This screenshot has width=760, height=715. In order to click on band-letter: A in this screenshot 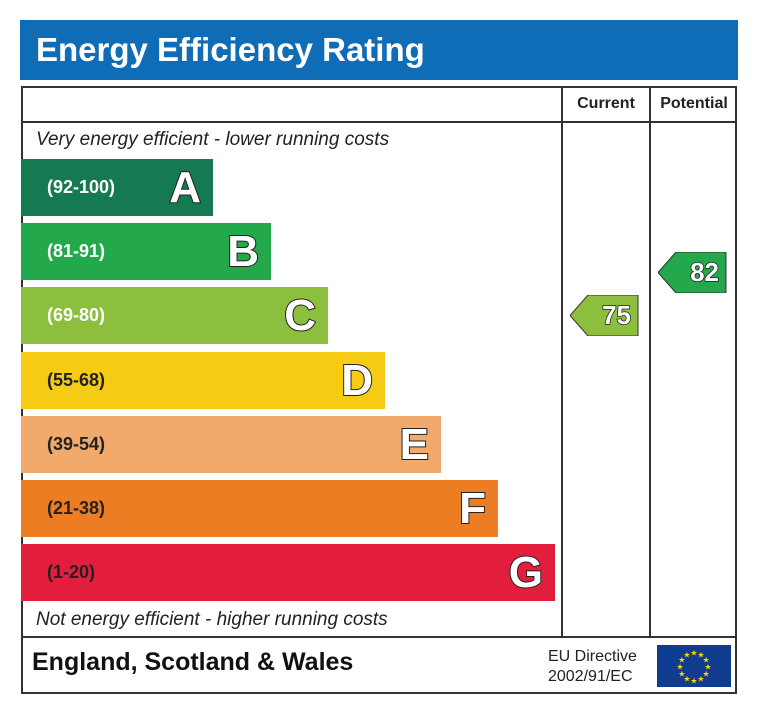, I will do `click(185, 187)`.